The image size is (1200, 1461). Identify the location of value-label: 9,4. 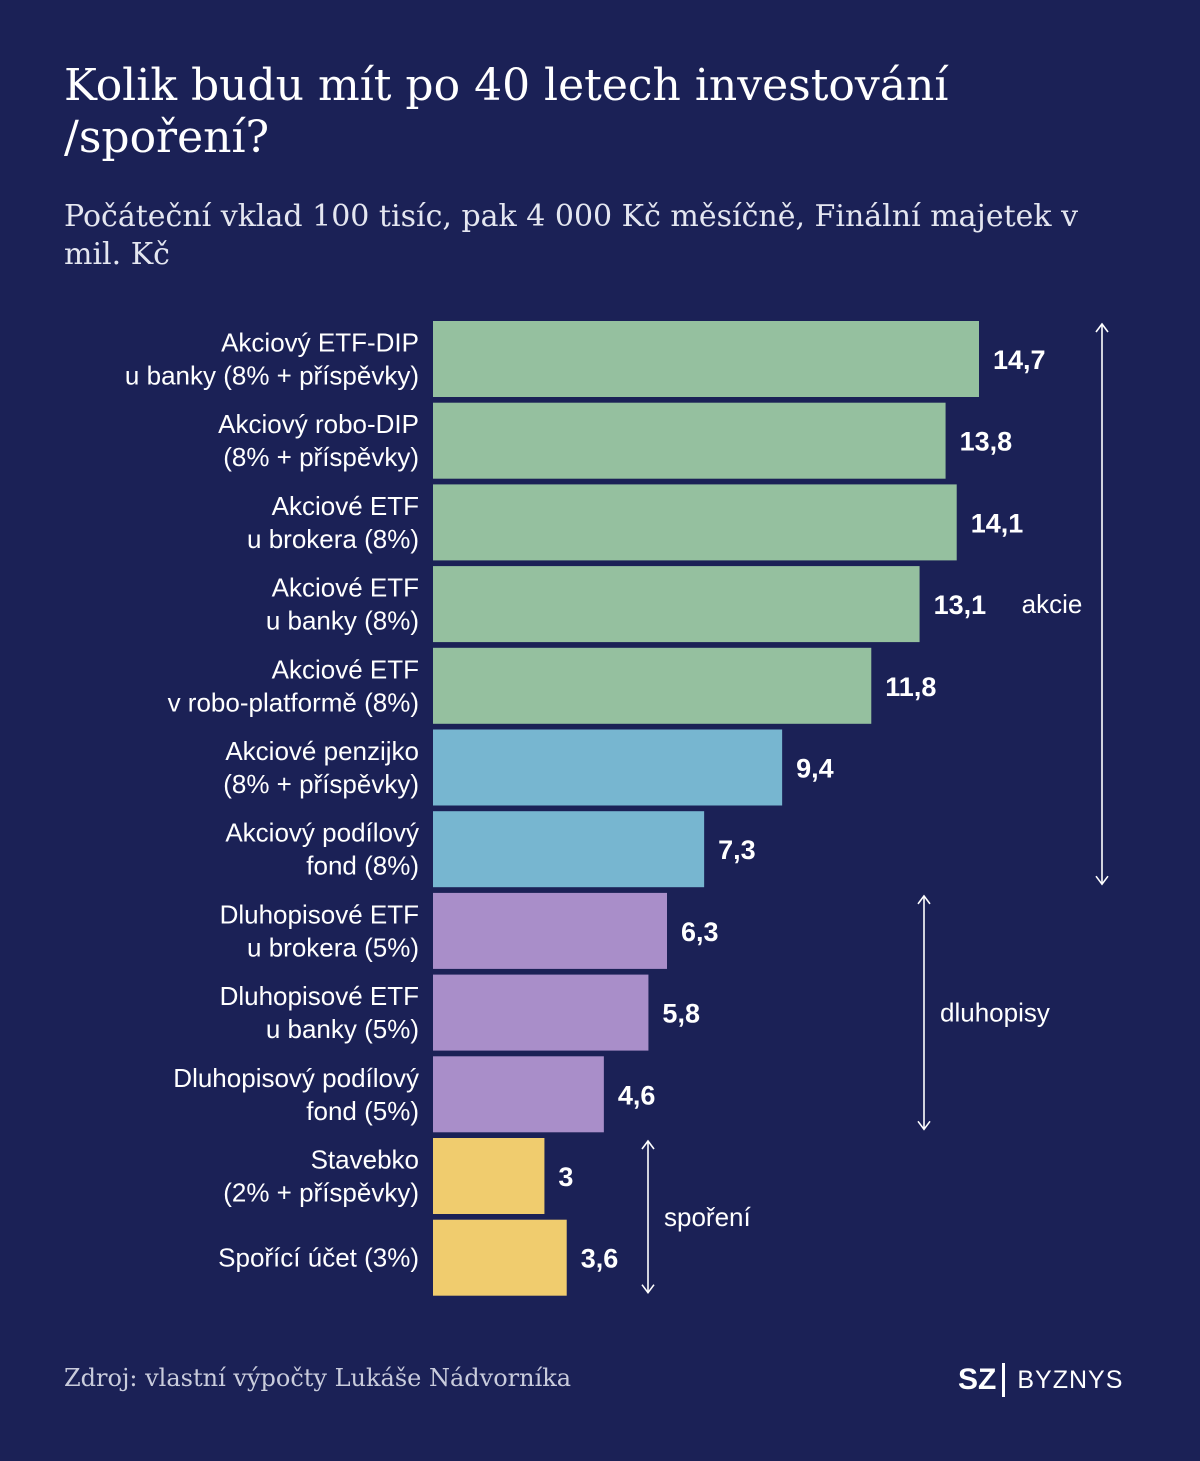
(815, 769).